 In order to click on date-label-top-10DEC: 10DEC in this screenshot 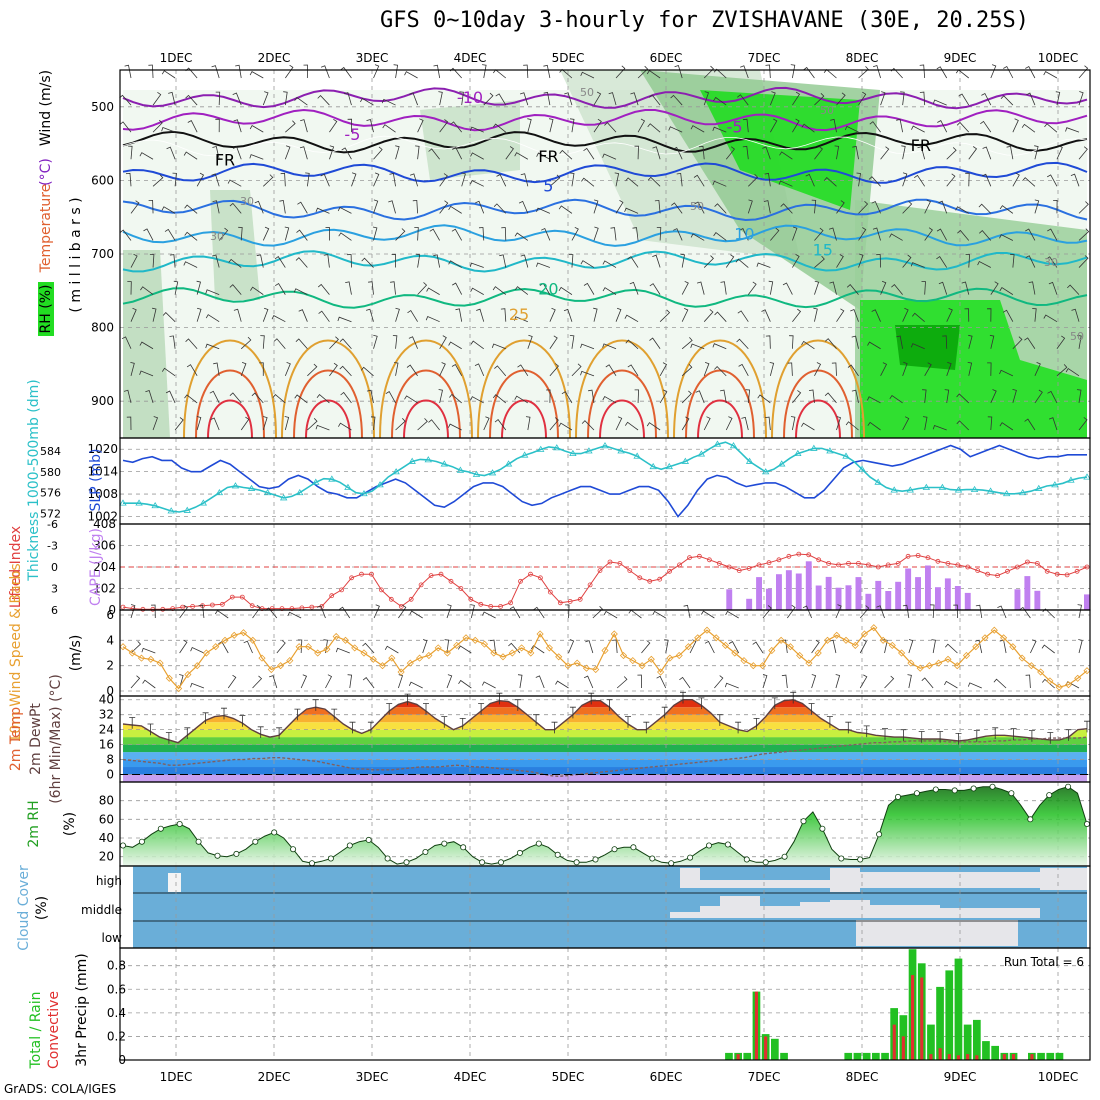, I will do `click(1058, 58)`.